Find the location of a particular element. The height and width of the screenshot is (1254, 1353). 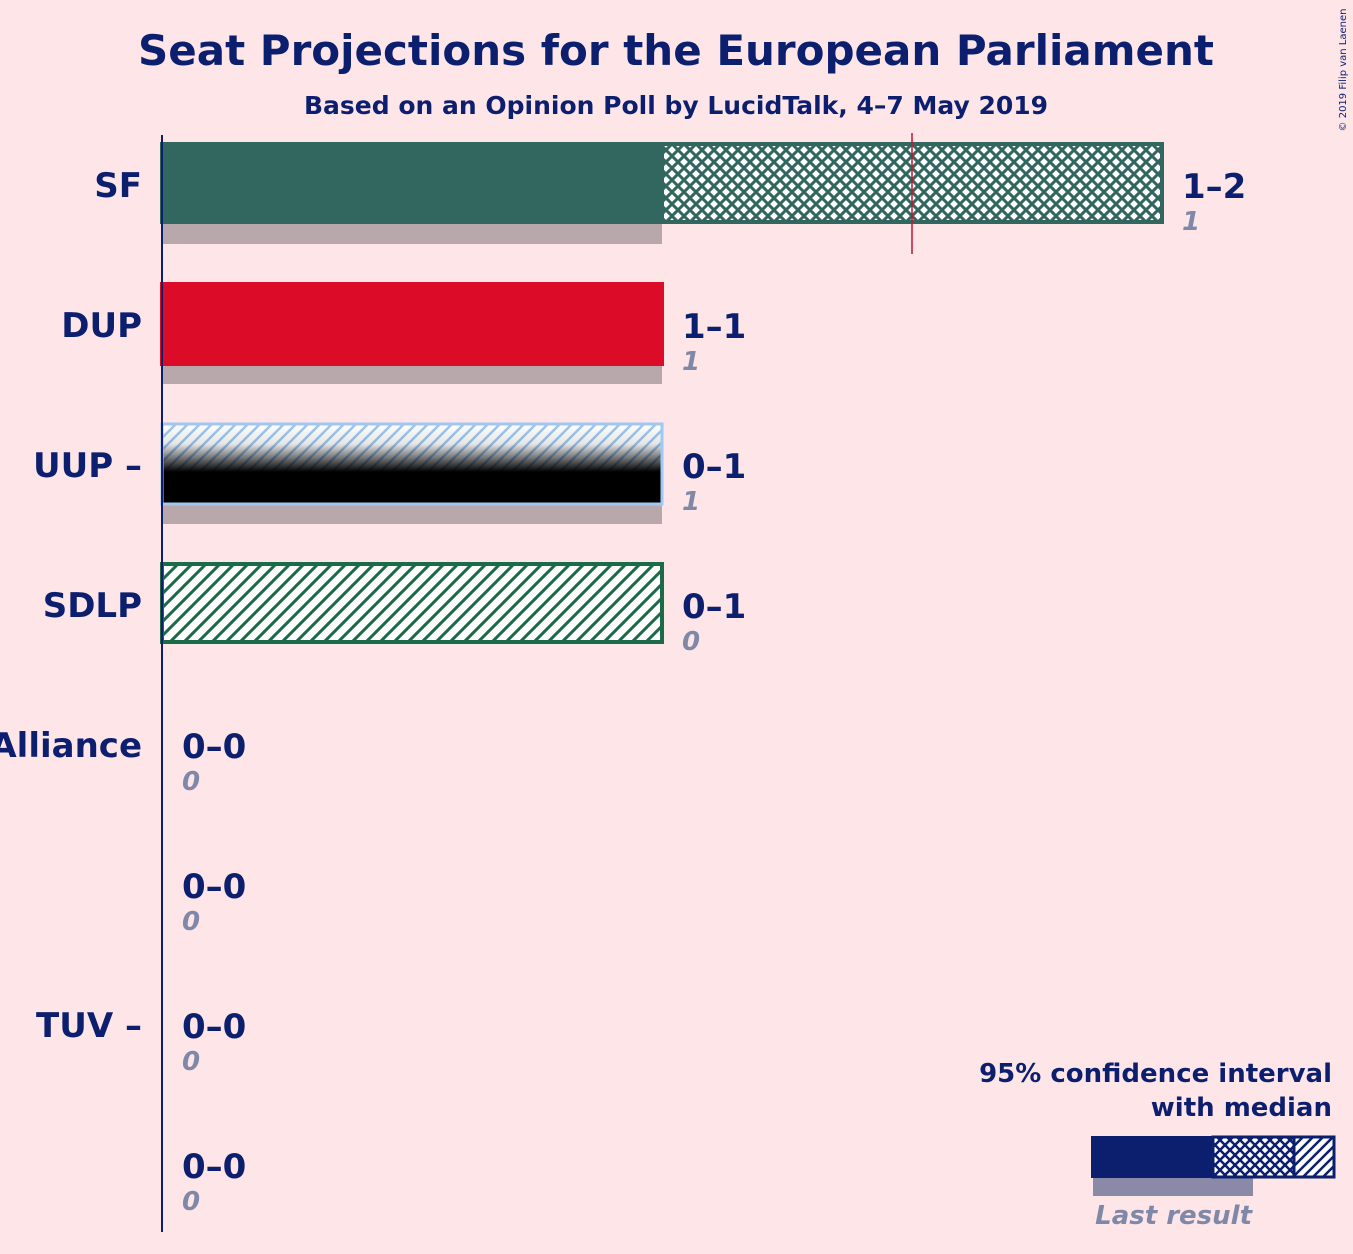

last-label-dup: 1 is located at coordinates (691, 362).